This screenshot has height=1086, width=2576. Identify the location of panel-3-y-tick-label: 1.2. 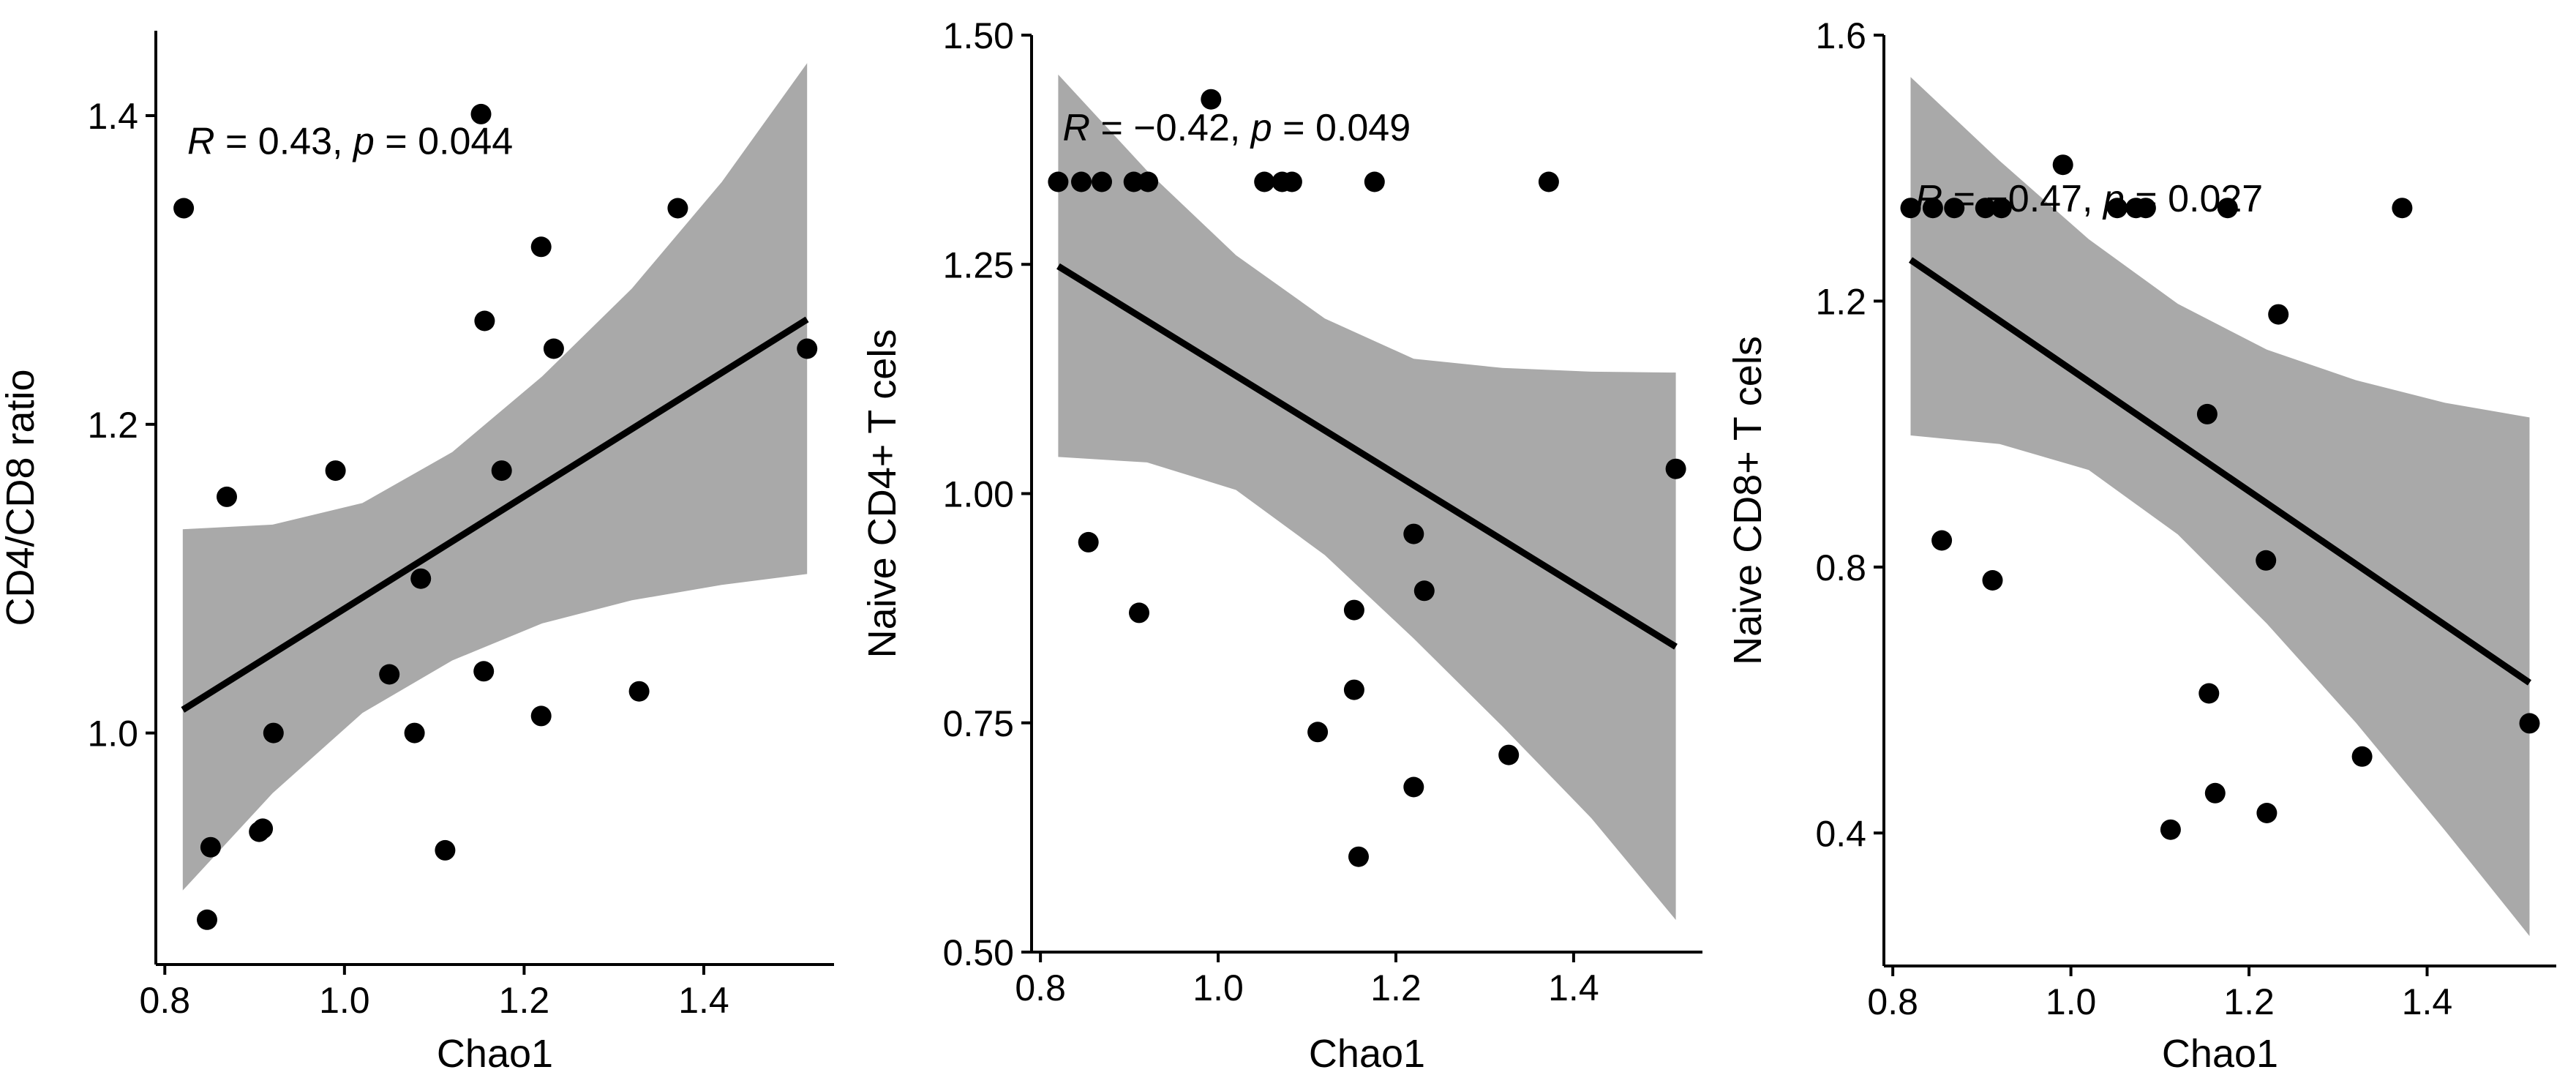
(1840, 302).